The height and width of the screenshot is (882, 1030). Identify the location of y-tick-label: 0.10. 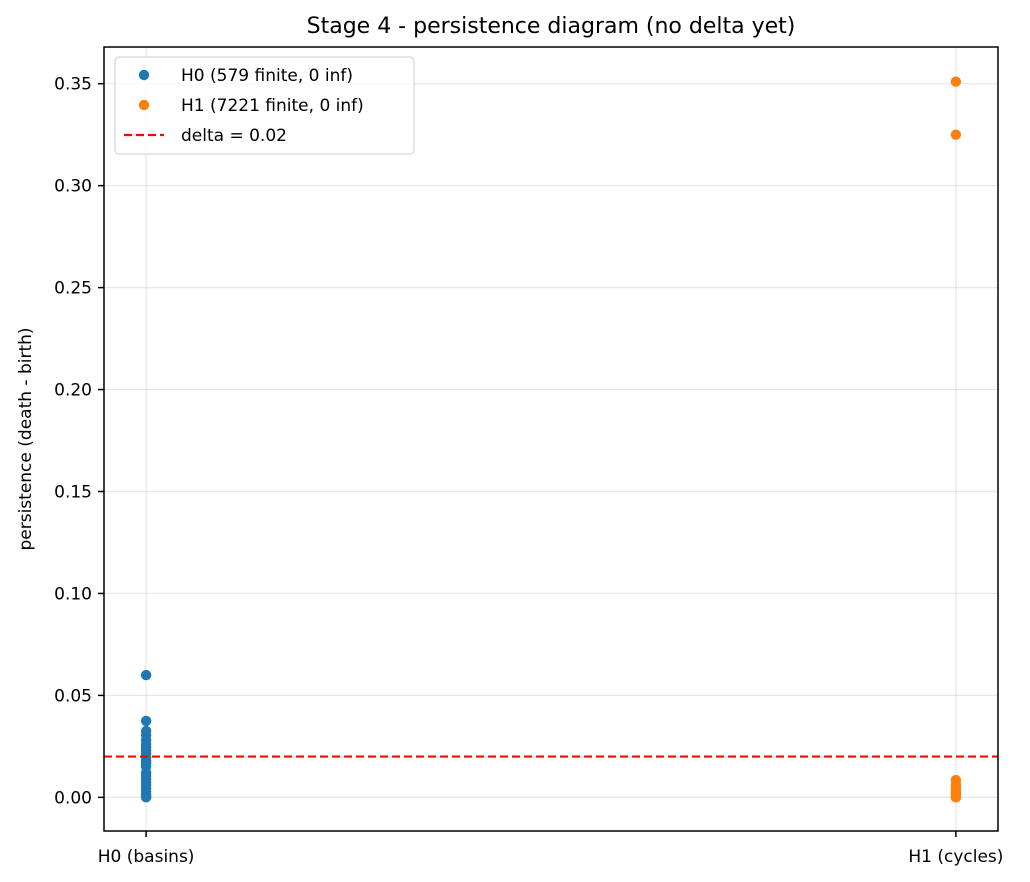
(73, 594).